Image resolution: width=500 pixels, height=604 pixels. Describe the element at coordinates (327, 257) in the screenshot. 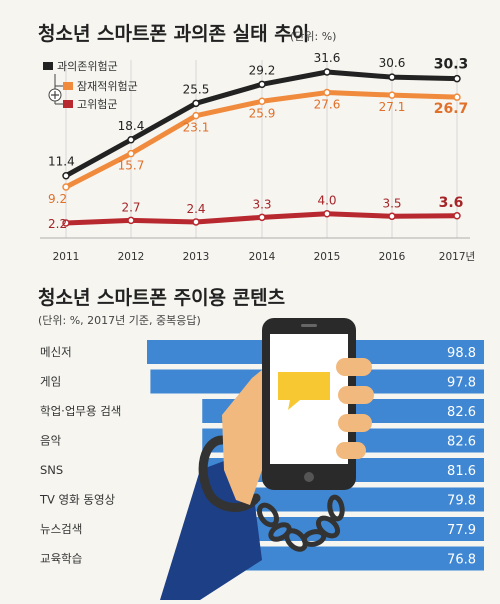

I see `x-tick-label-4: 2015` at that location.